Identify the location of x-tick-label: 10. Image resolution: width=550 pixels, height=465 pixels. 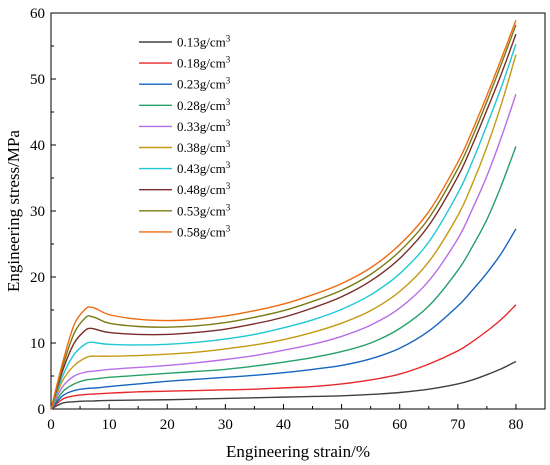
(109, 425).